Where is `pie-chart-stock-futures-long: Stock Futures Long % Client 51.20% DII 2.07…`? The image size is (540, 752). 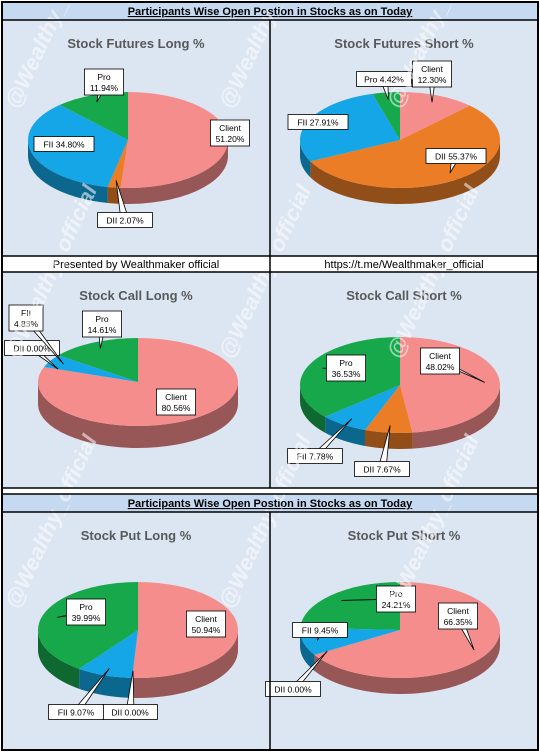 pie-chart-stock-futures-long: Stock Futures Long % Client 51.20% DII 2.07… is located at coordinates (139, 132).